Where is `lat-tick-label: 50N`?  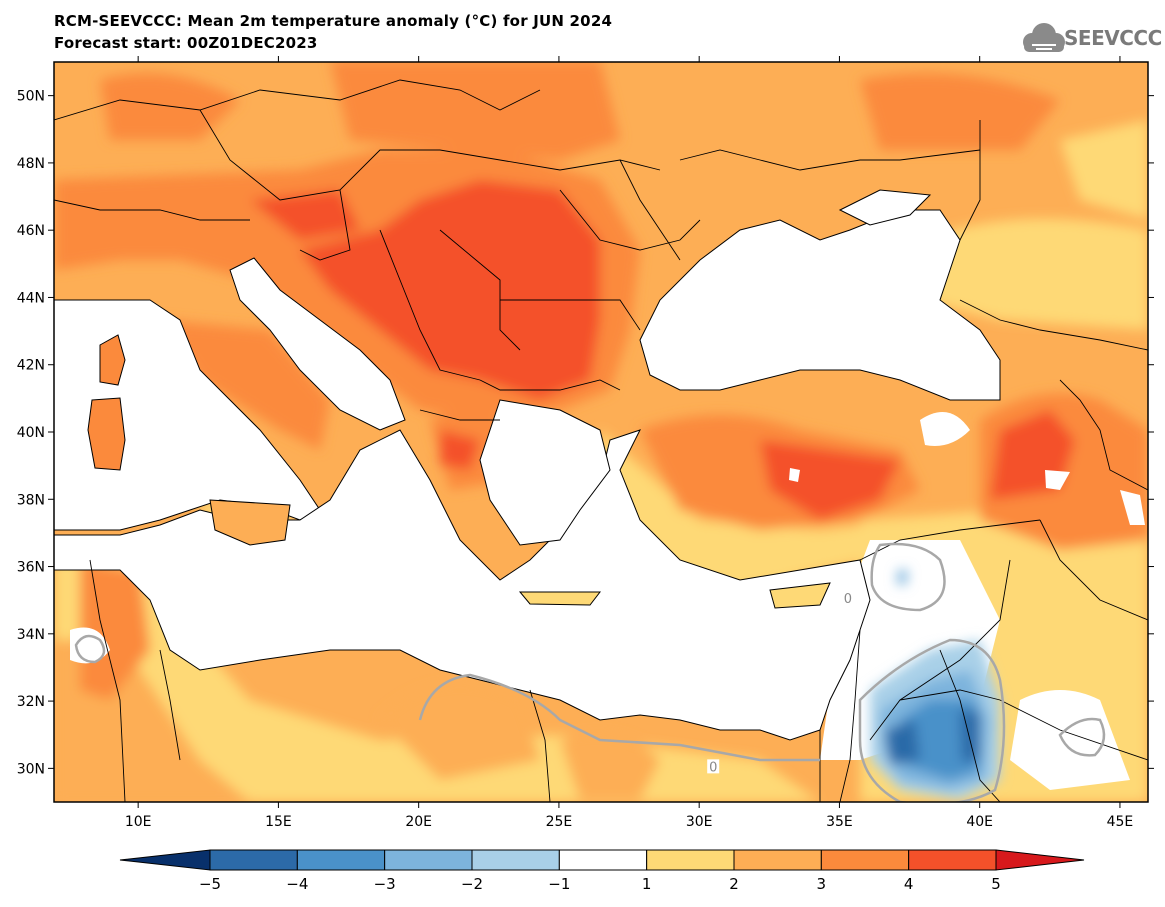
lat-tick-label: 50N is located at coordinates (31, 97).